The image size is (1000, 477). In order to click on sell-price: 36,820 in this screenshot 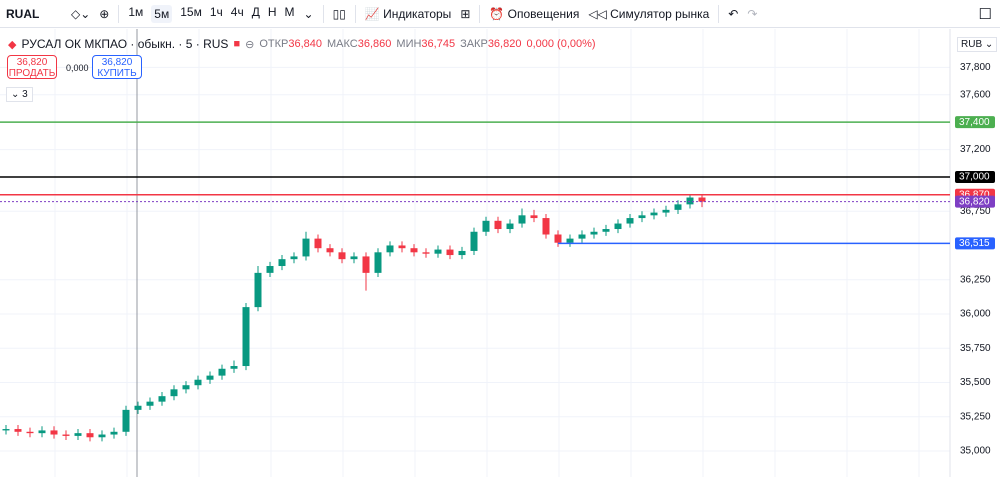, I will do `click(32, 62)`.